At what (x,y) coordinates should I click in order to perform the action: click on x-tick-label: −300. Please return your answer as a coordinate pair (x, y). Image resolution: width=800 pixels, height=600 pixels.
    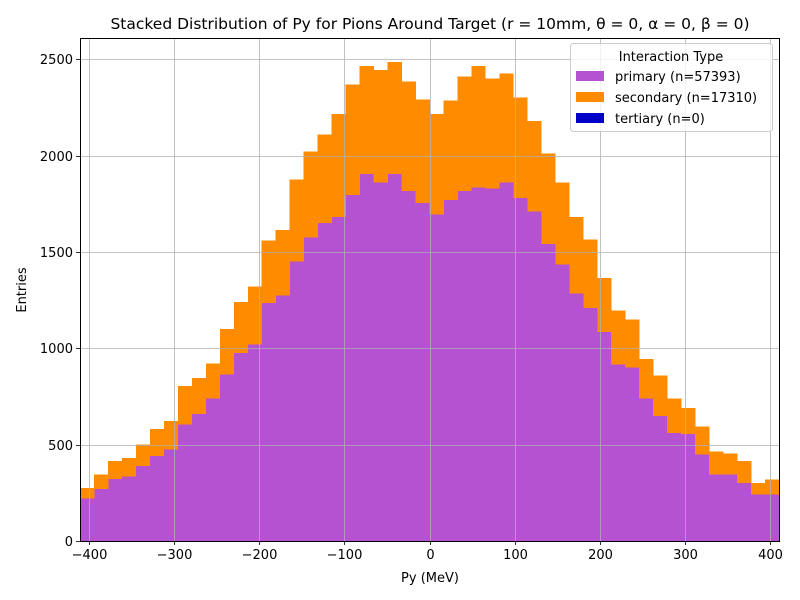
    Looking at the image, I should click on (175, 555).